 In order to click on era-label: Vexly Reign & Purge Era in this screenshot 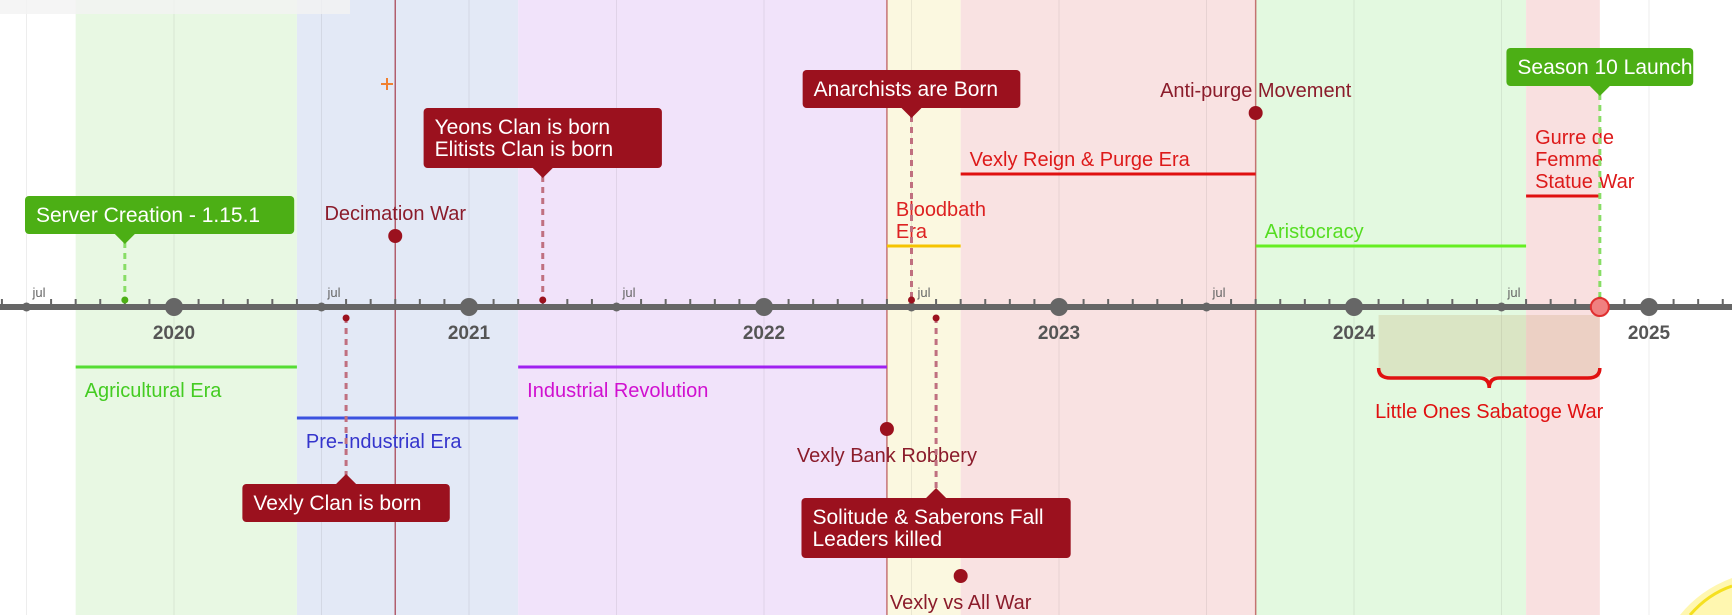, I will do `click(1080, 160)`.